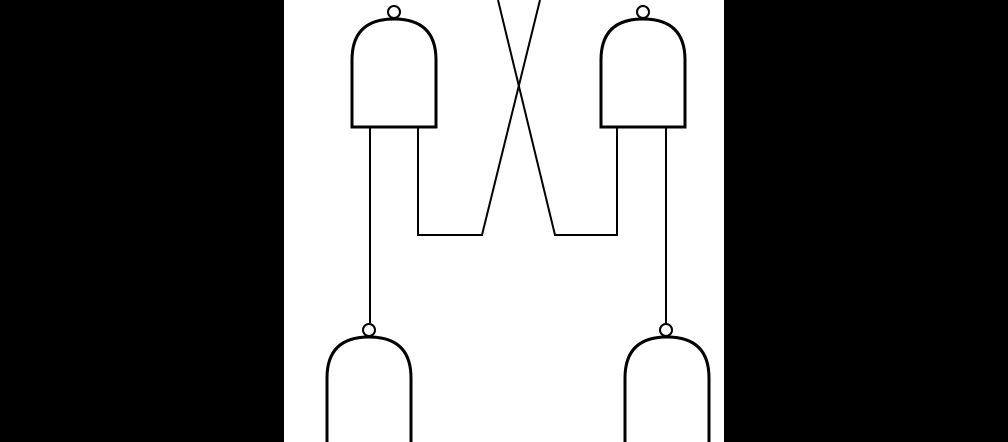  I want to click on nand-gate-bottom-left, so click(369, 382).